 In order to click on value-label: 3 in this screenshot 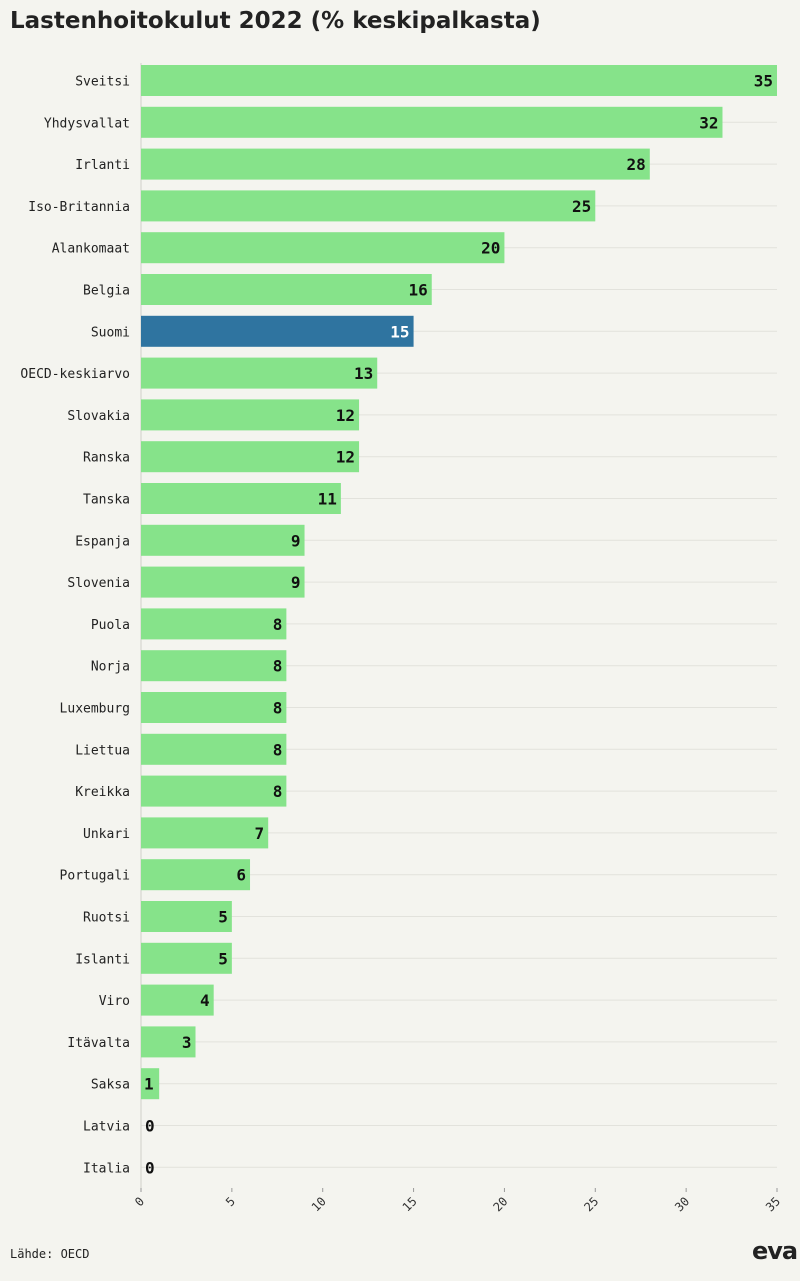, I will do `click(187, 1042)`.